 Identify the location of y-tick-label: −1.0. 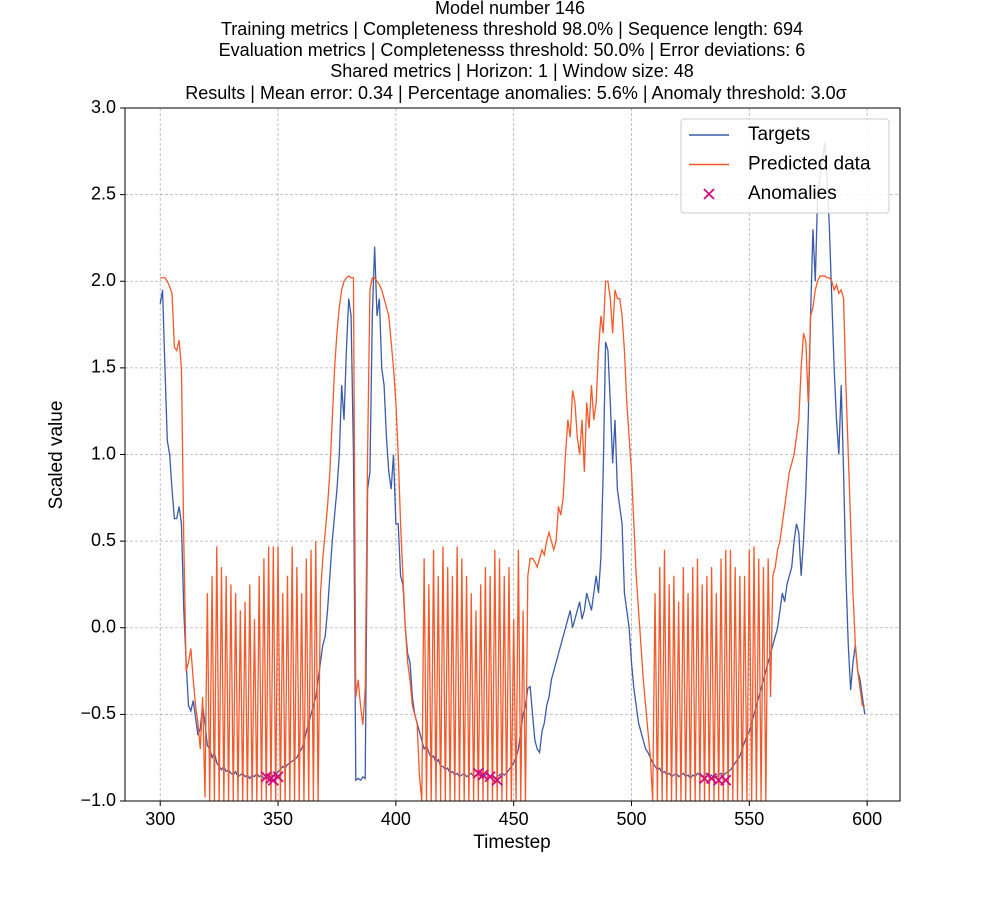
(98, 800).